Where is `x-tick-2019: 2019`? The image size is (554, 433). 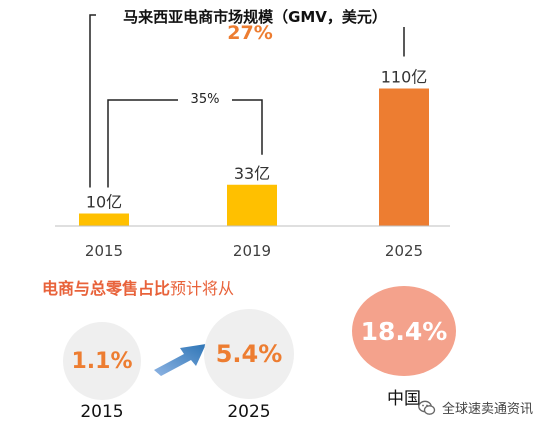 x-tick-2019: 2019 is located at coordinates (252, 251).